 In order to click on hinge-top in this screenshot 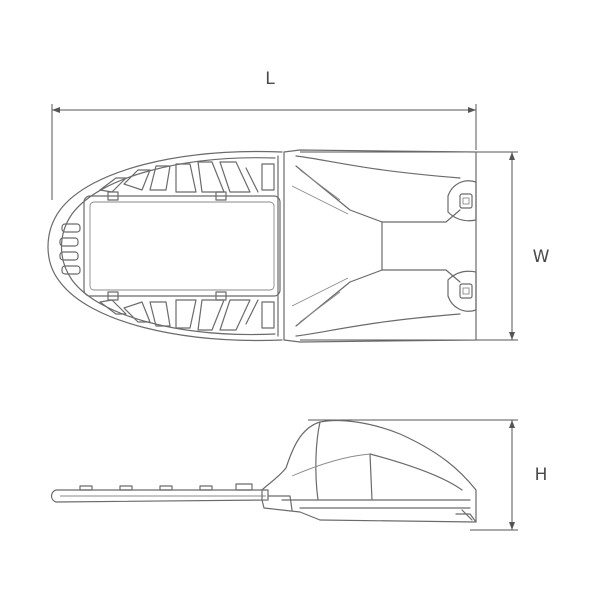, I will do `click(268, 177)`.